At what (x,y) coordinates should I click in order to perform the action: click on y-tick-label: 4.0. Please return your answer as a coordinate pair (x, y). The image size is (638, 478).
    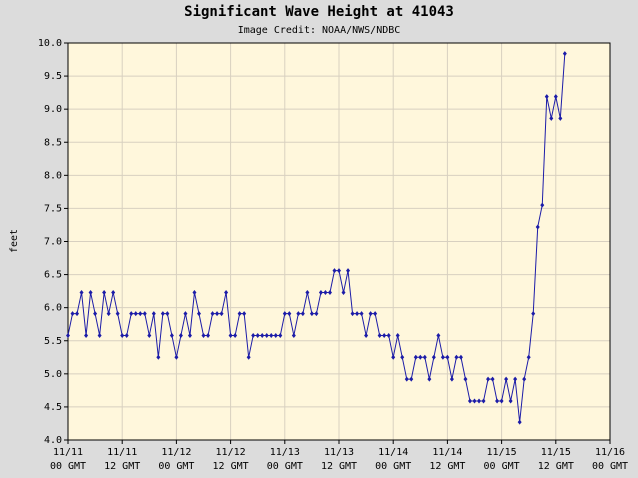
    Looking at the image, I should click on (53, 440).